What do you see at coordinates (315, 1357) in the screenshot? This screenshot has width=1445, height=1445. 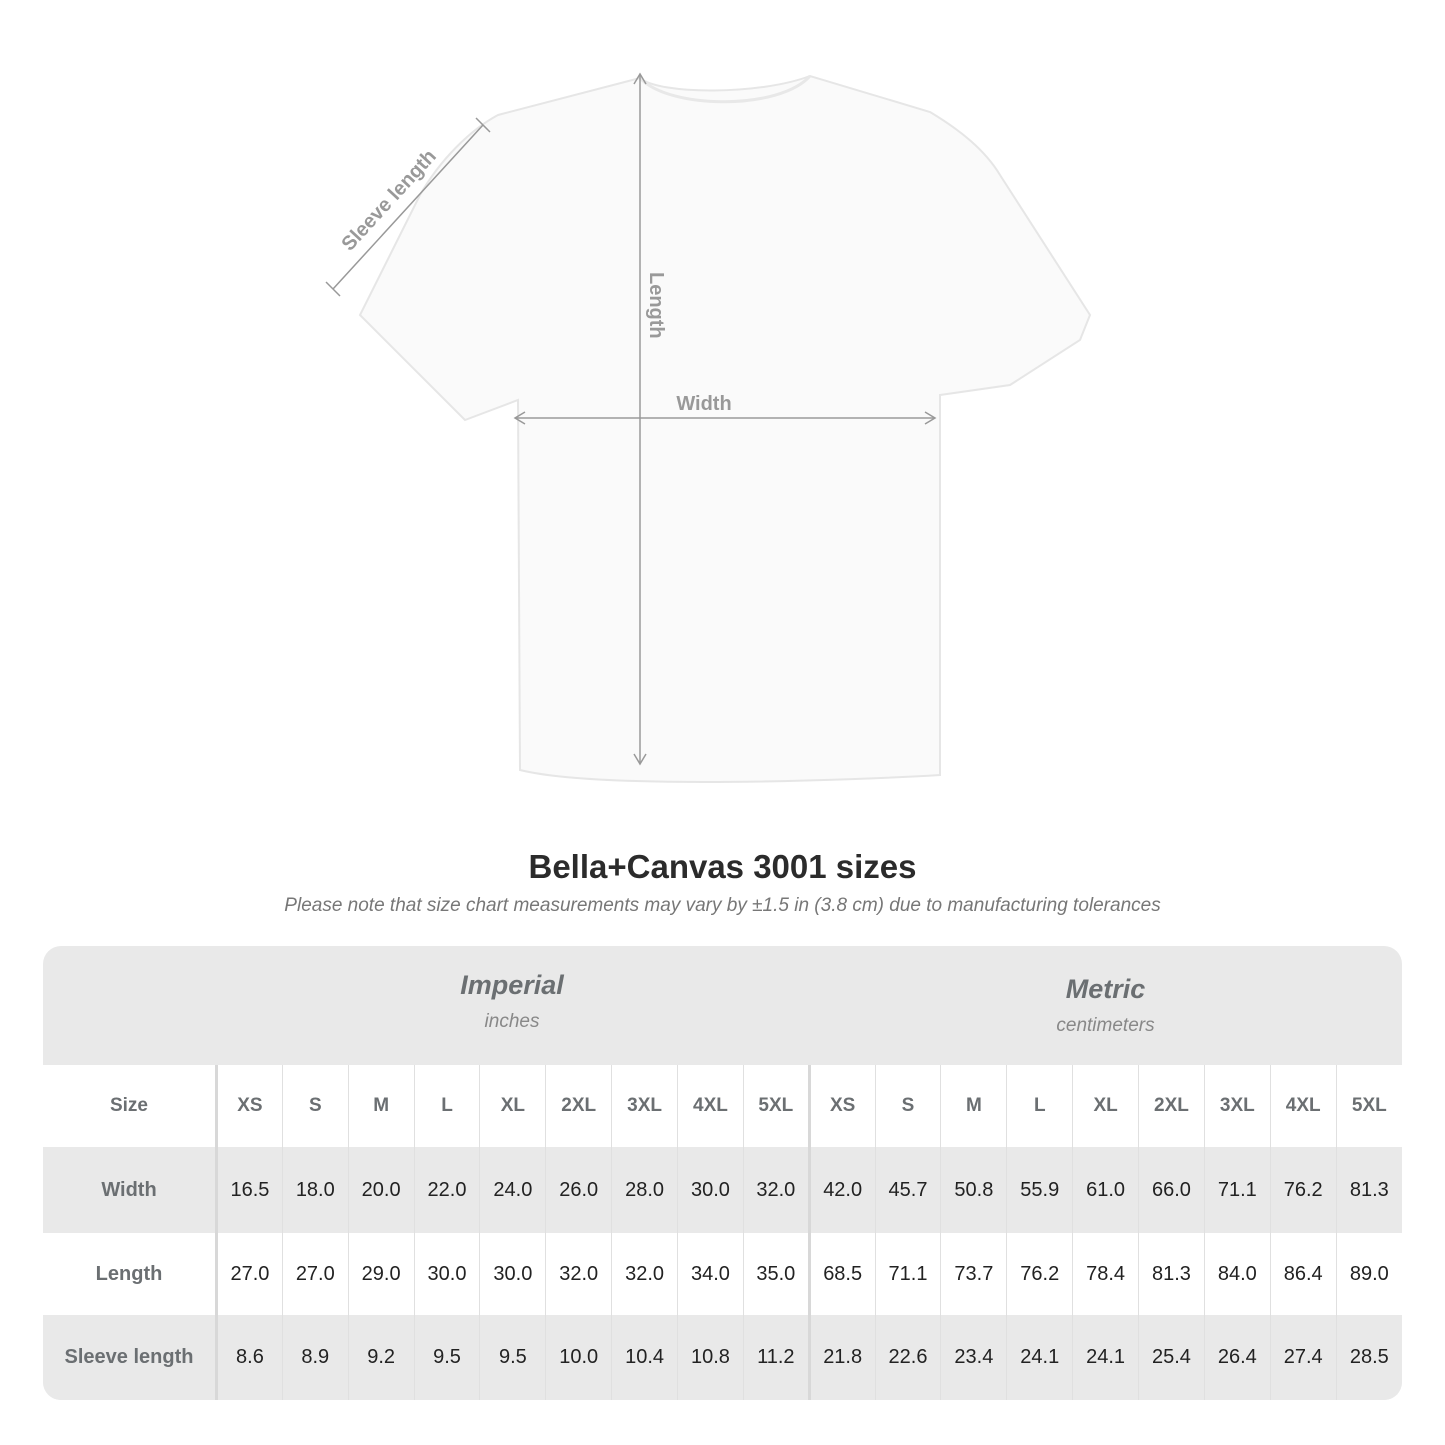 I see `table-cell: 8.9` at bounding box center [315, 1357].